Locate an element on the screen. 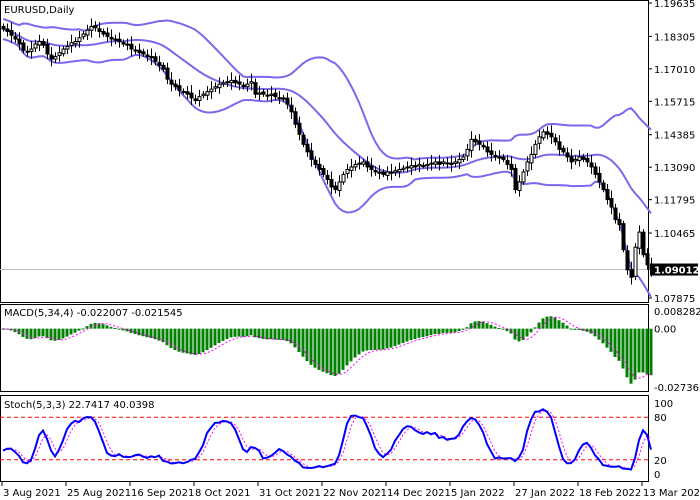 The image size is (700, 500). macd-panel is located at coordinates (327, 350).